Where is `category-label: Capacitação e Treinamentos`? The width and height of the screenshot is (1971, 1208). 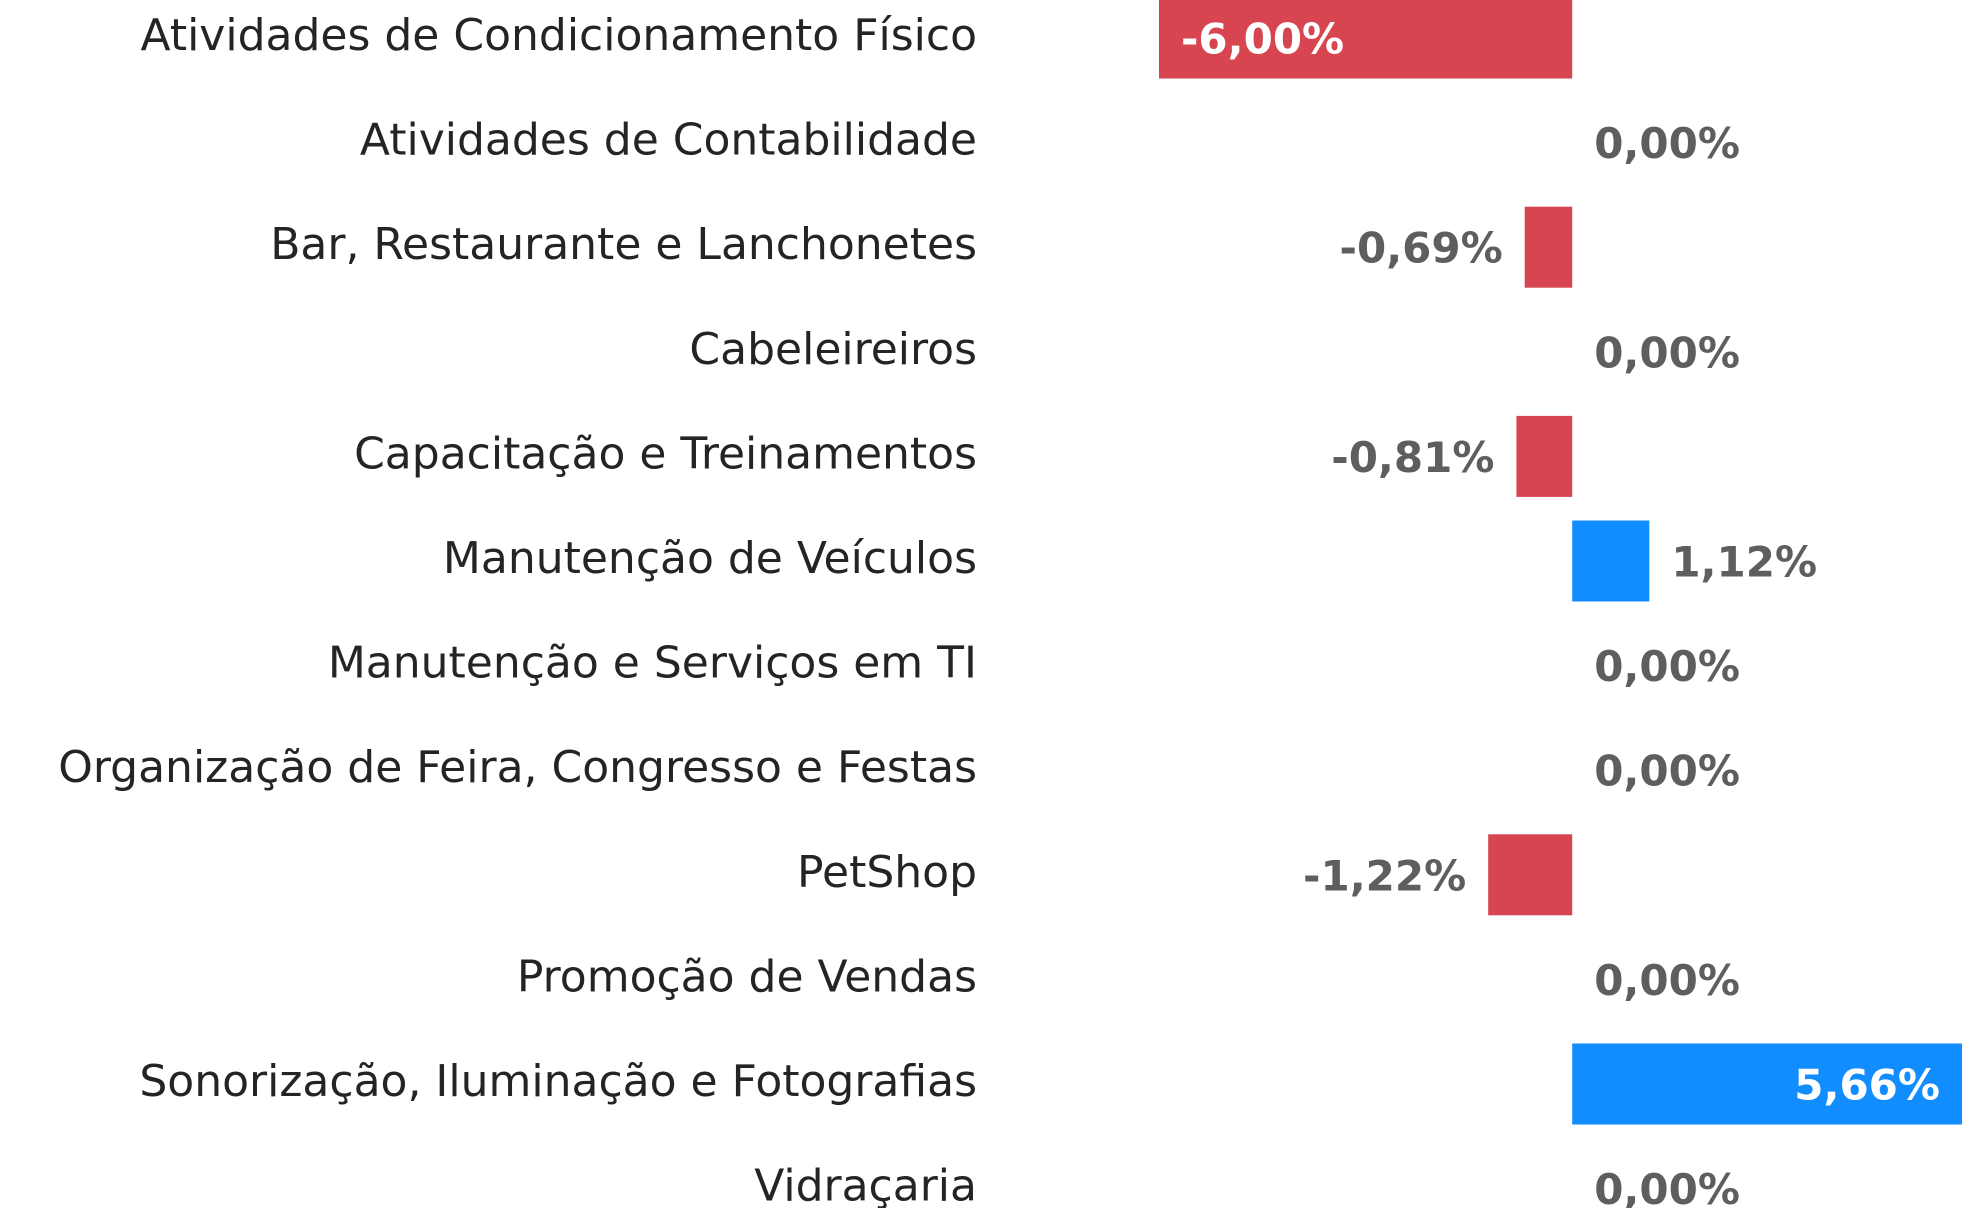
category-label: Capacitação e Treinamentos is located at coordinates (665, 453).